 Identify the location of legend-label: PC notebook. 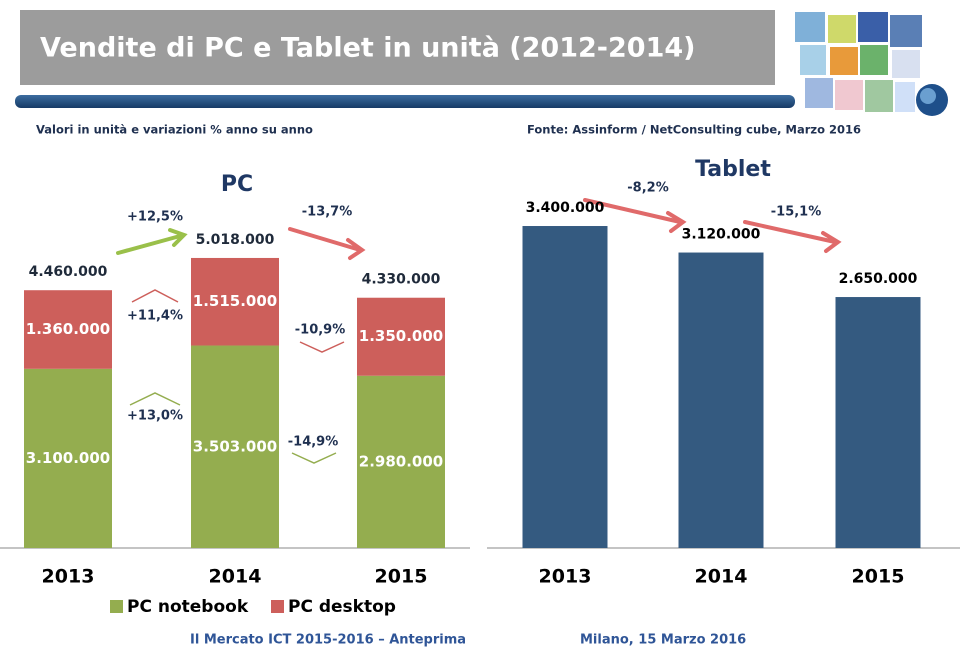
(188, 607).